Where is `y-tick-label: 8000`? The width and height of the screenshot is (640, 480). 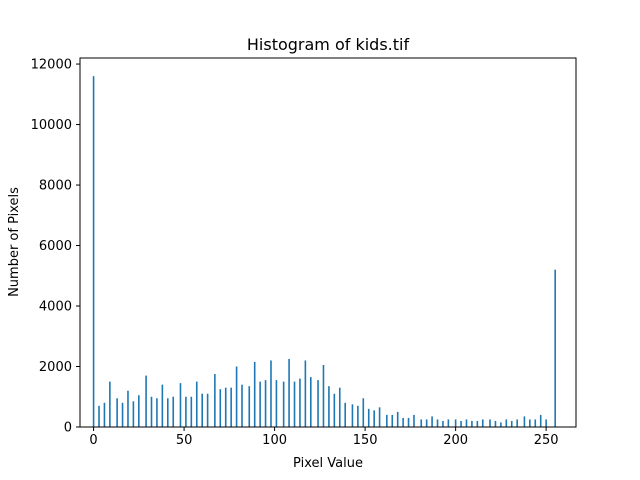 y-tick-label: 8000 is located at coordinates (55, 186).